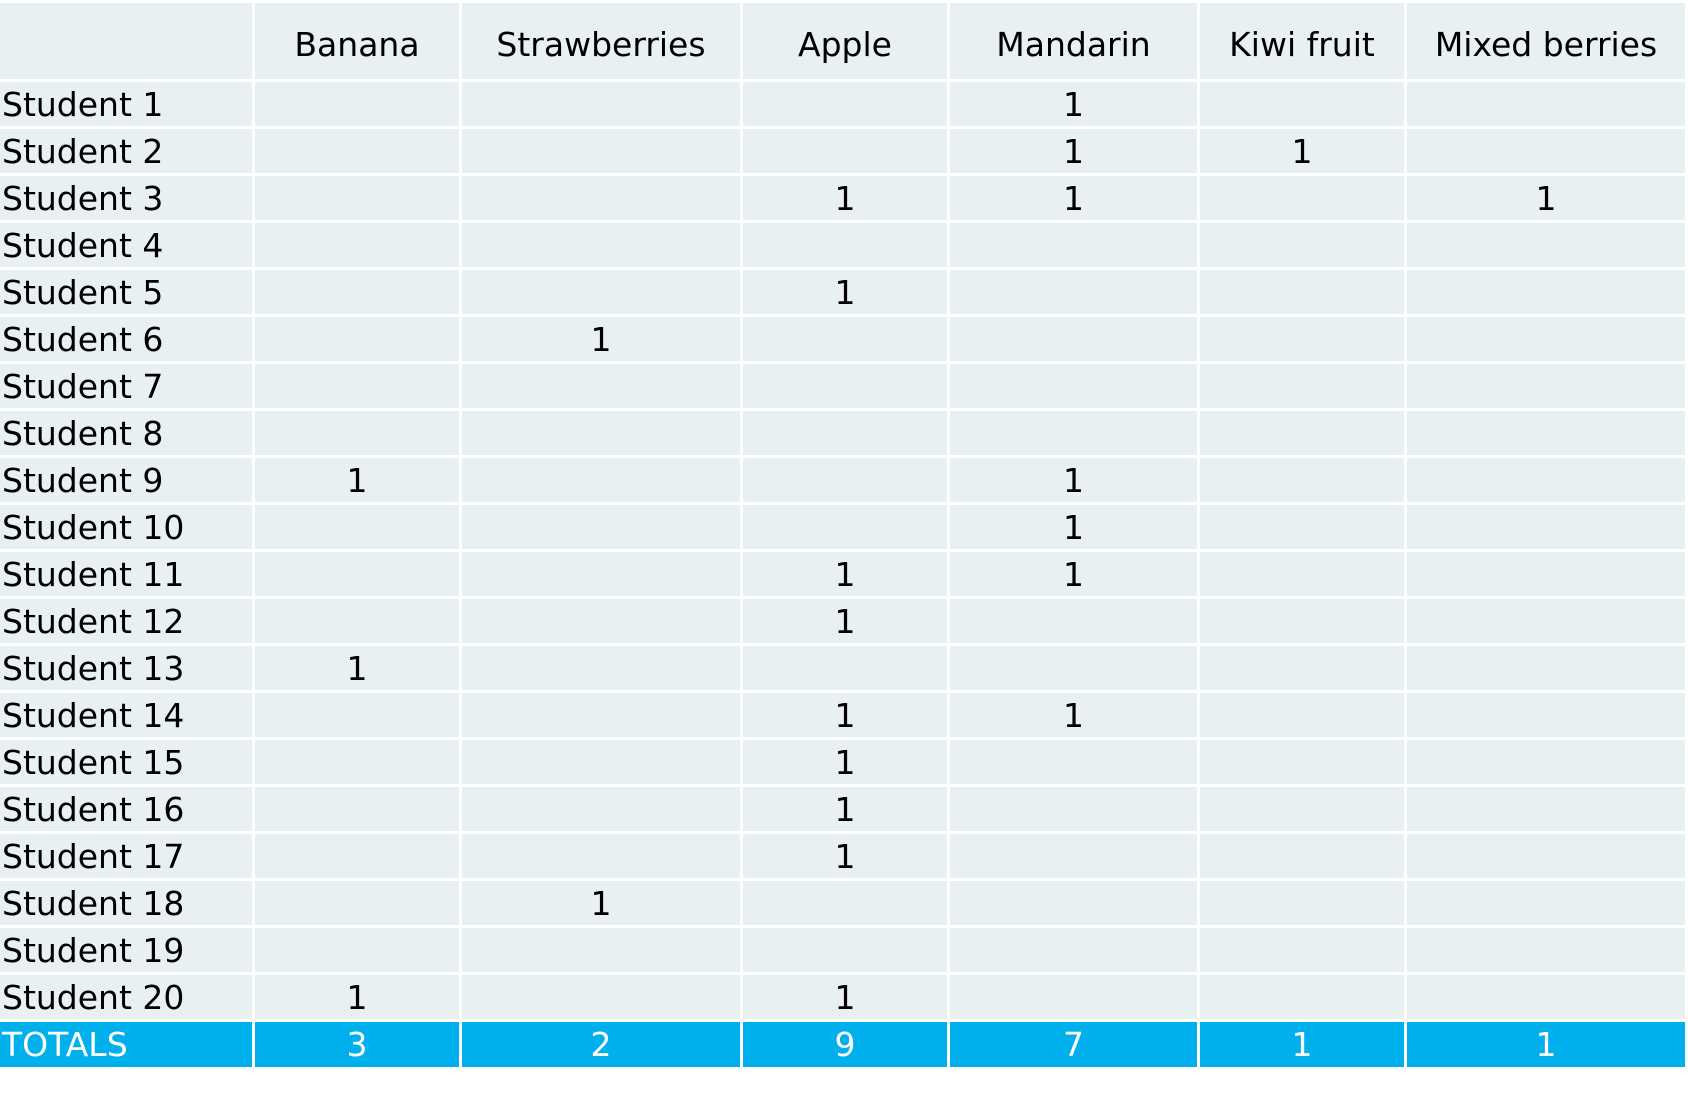  What do you see at coordinates (846, 41) in the screenshot?
I see `column-header: Apple` at bounding box center [846, 41].